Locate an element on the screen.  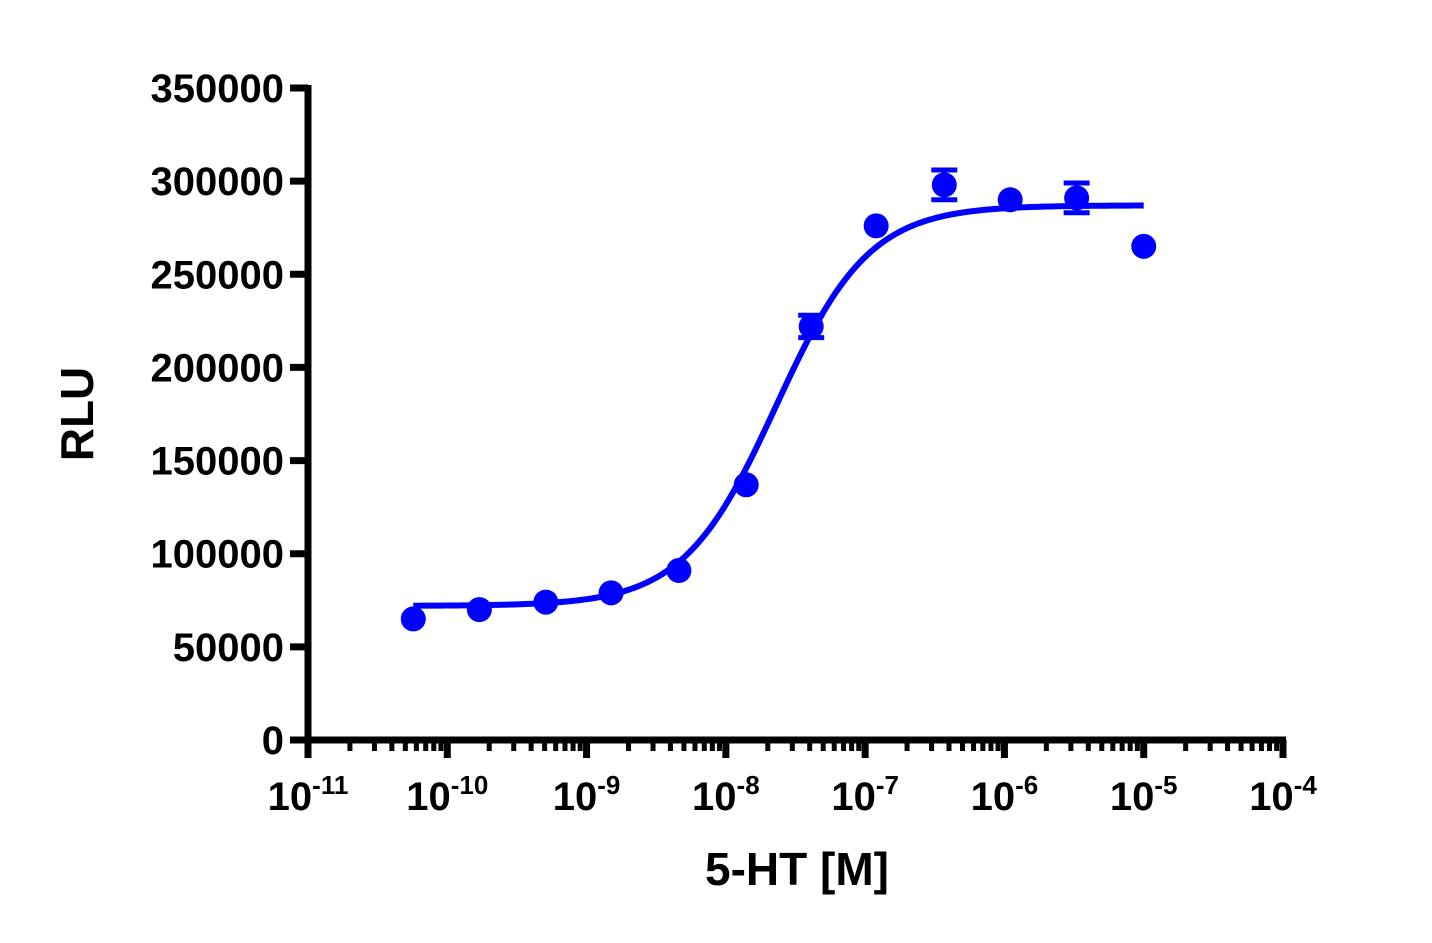
y-tick-label: 300000 is located at coordinates (217, 182).